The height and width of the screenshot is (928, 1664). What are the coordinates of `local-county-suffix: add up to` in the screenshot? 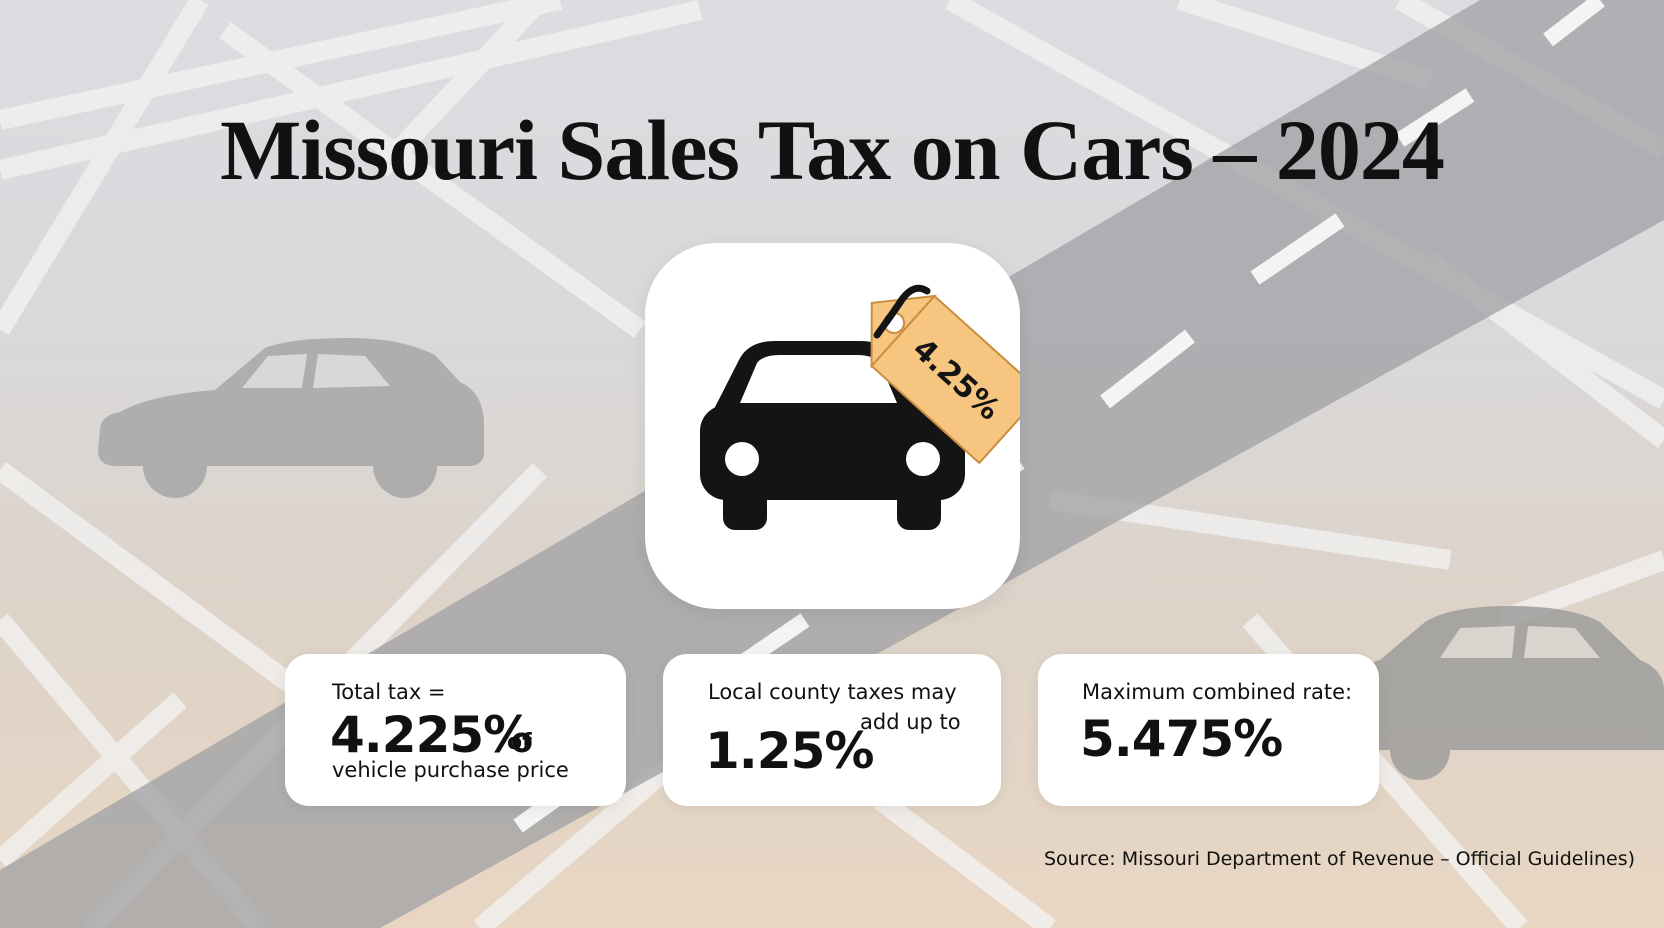 It's located at (910, 722).